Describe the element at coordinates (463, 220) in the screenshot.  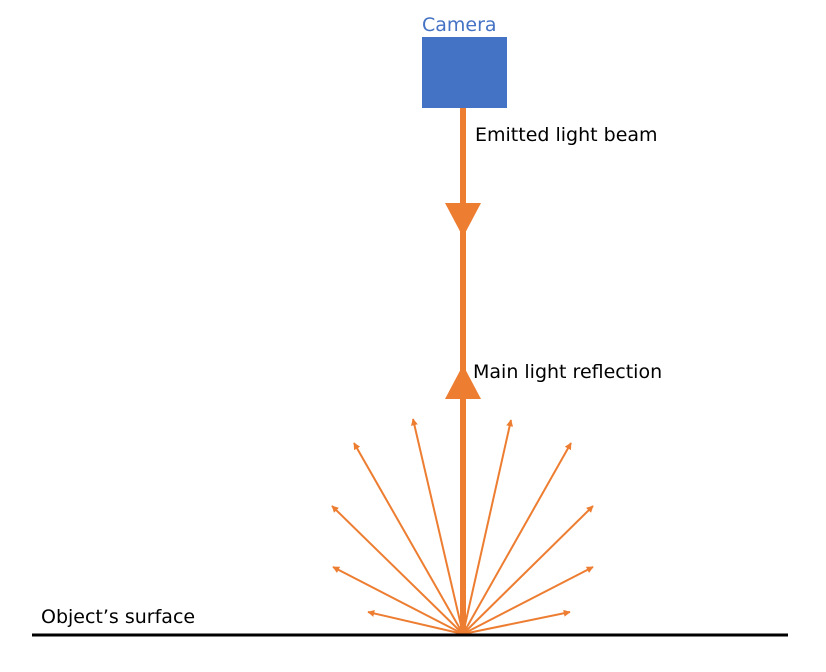
I see `emitted-arrowhead` at that location.